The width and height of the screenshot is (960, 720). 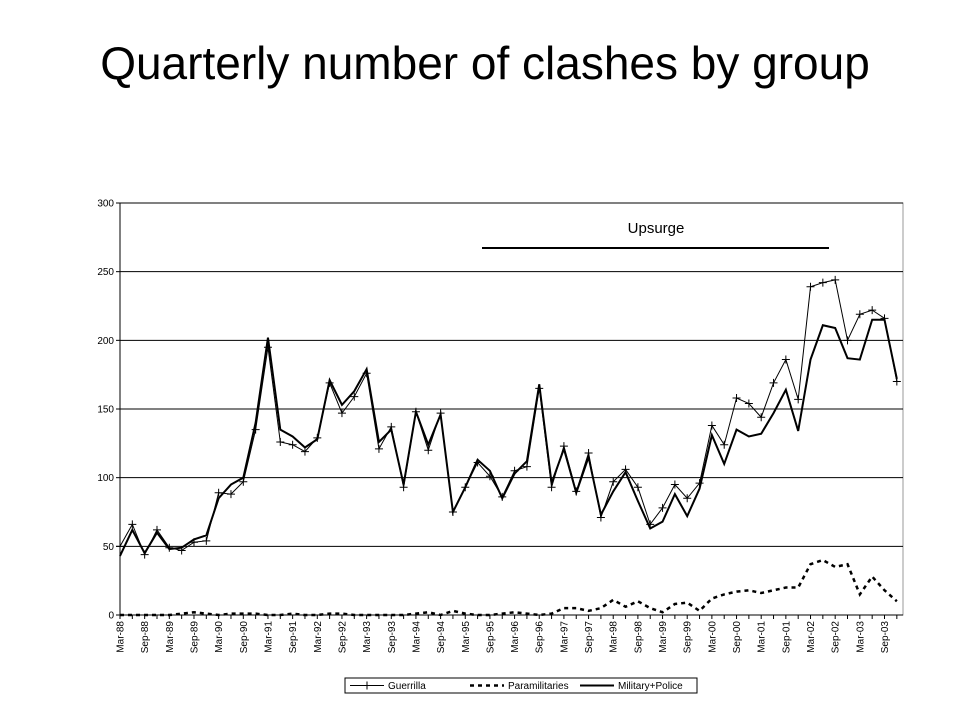 I want to click on x-tick-label: Sep-98, so click(x=638, y=637).